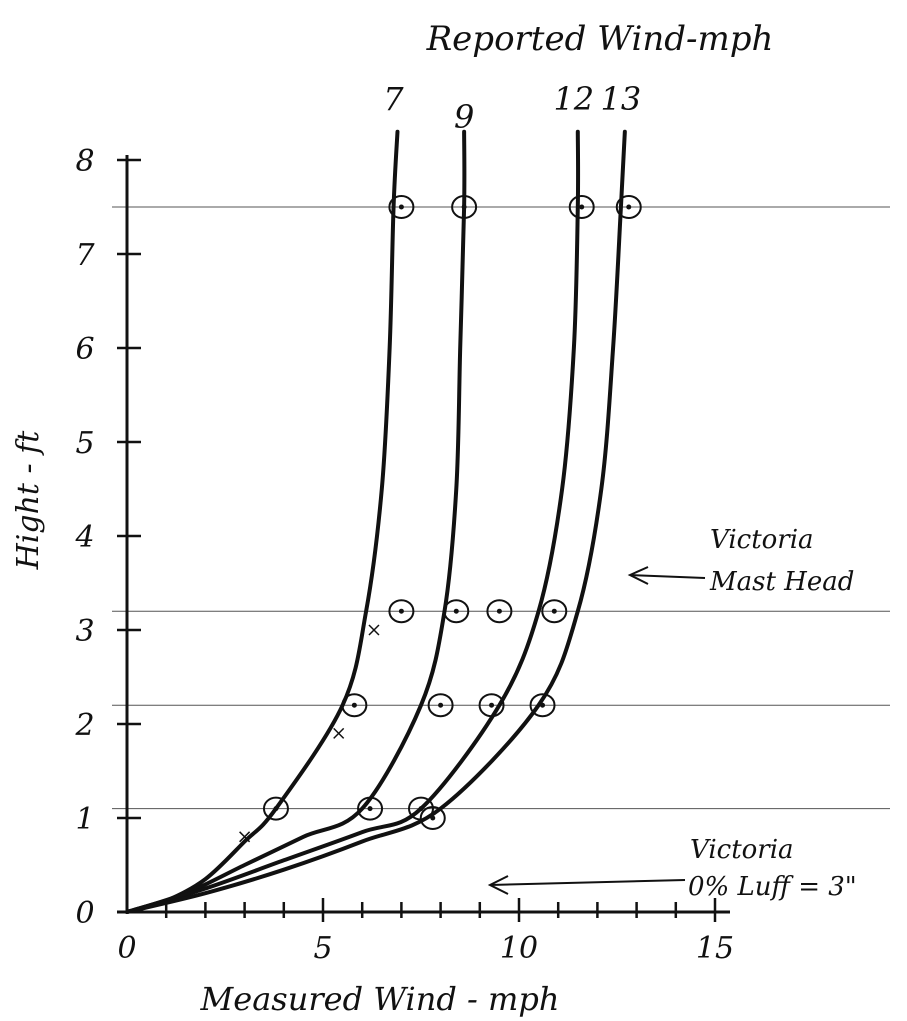  What do you see at coordinates (126, 948) in the screenshot?
I see `x-tick-label-0: 0` at bounding box center [126, 948].